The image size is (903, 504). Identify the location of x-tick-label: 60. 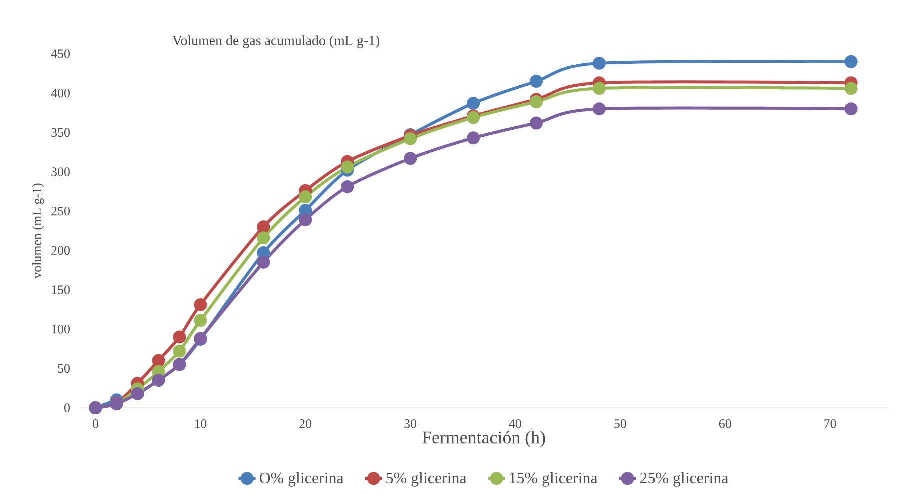
(725, 424).